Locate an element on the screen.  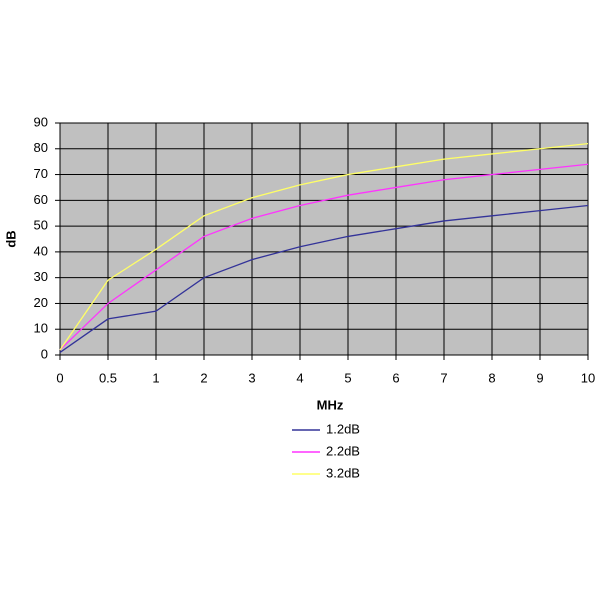
y-tick-label: 90 is located at coordinates (41, 121).